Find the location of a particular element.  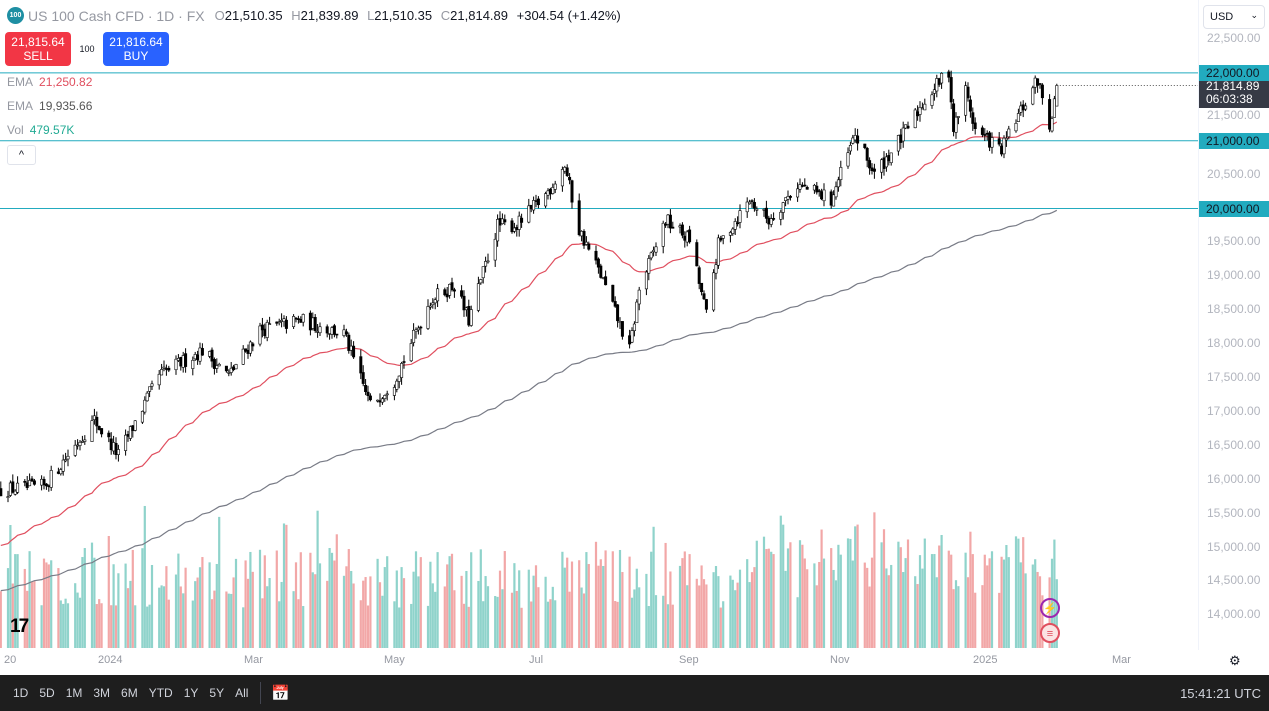

settings-gear-icon: ⚙ is located at coordinates (1235, 660).